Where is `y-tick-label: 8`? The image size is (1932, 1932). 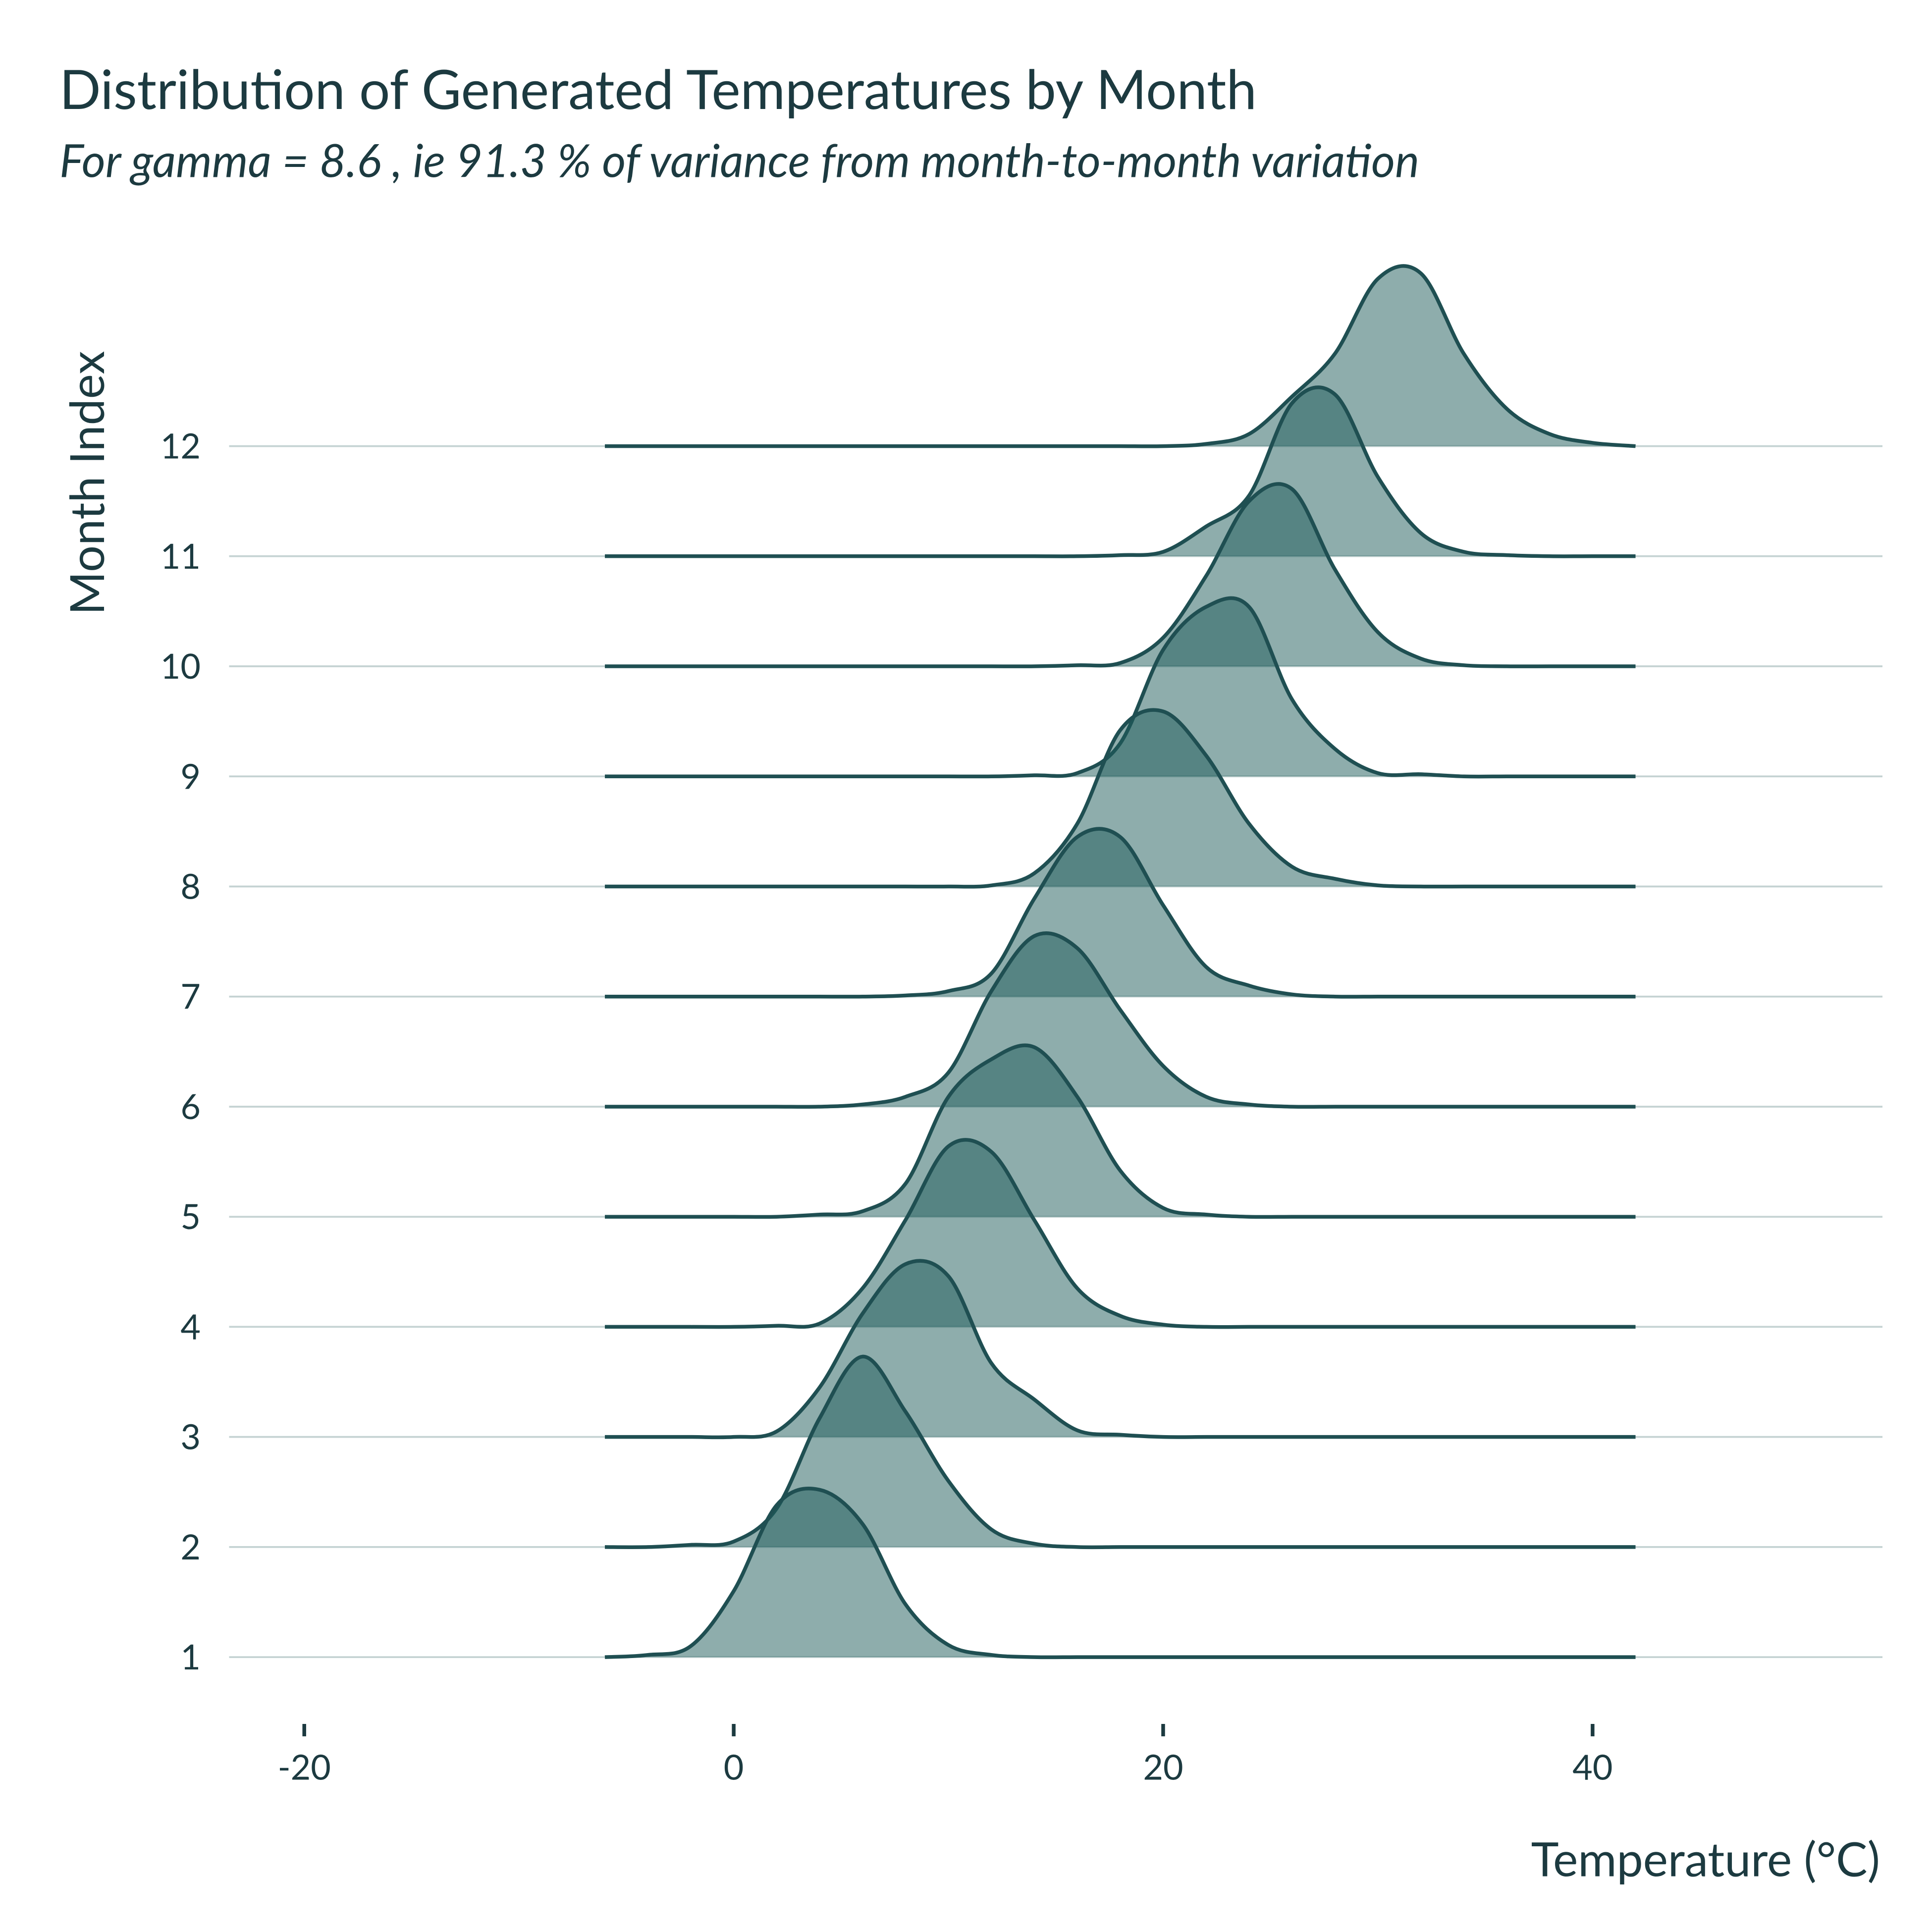 y-tick-label: 8 is located at coordinates (190, 886).